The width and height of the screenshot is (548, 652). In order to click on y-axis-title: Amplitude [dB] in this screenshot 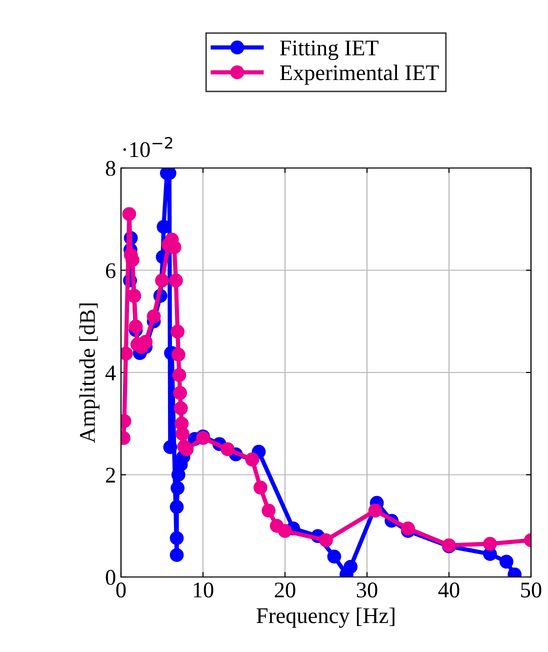, I will do `click(89, 373)`.